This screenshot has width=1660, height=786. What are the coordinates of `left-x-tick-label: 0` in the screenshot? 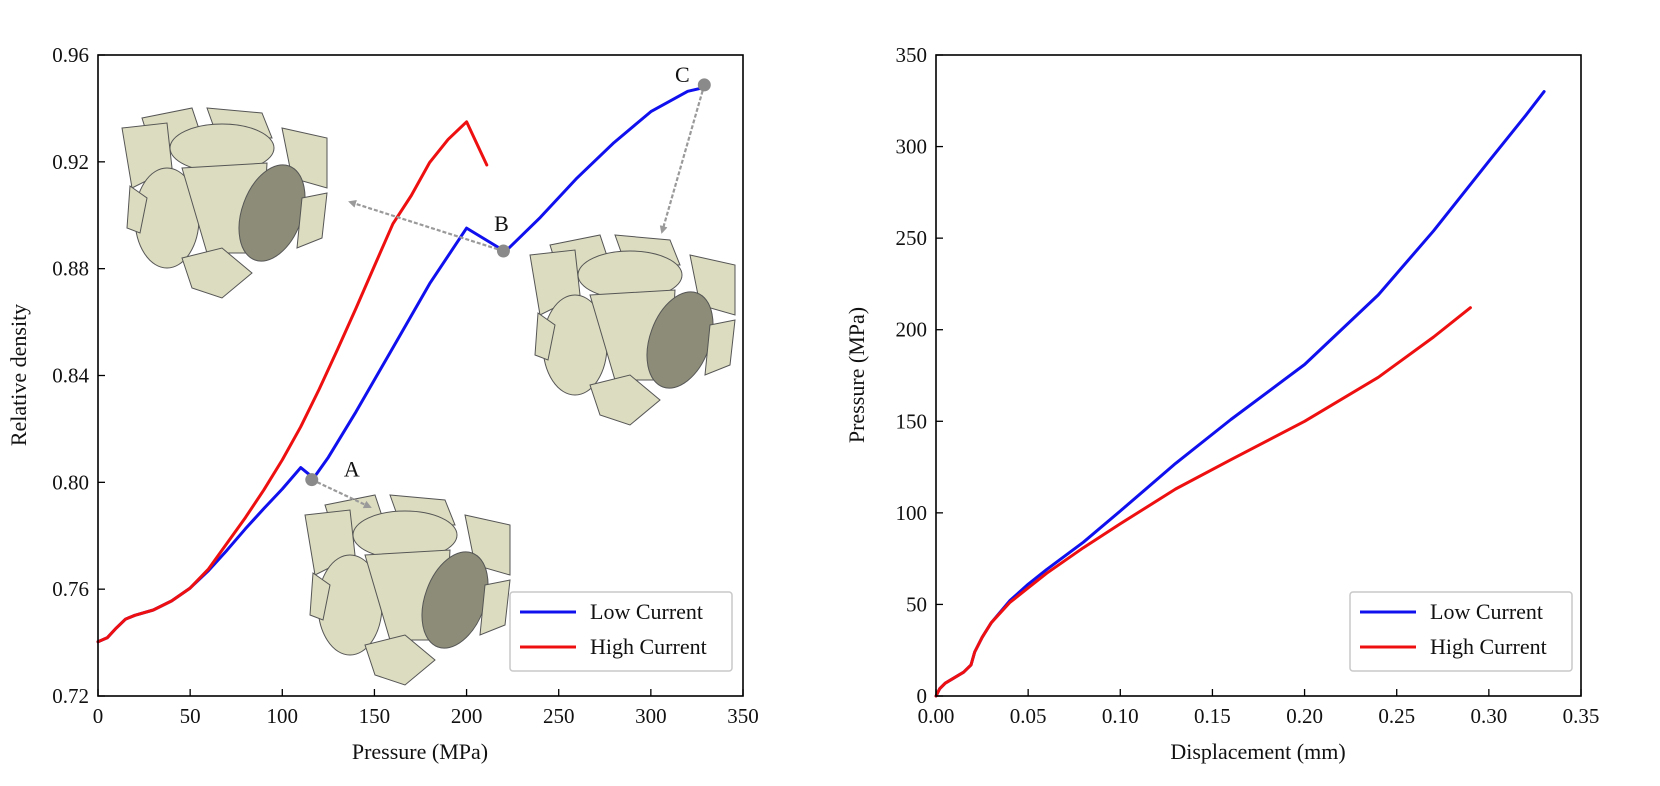 It's located at (98, 716).